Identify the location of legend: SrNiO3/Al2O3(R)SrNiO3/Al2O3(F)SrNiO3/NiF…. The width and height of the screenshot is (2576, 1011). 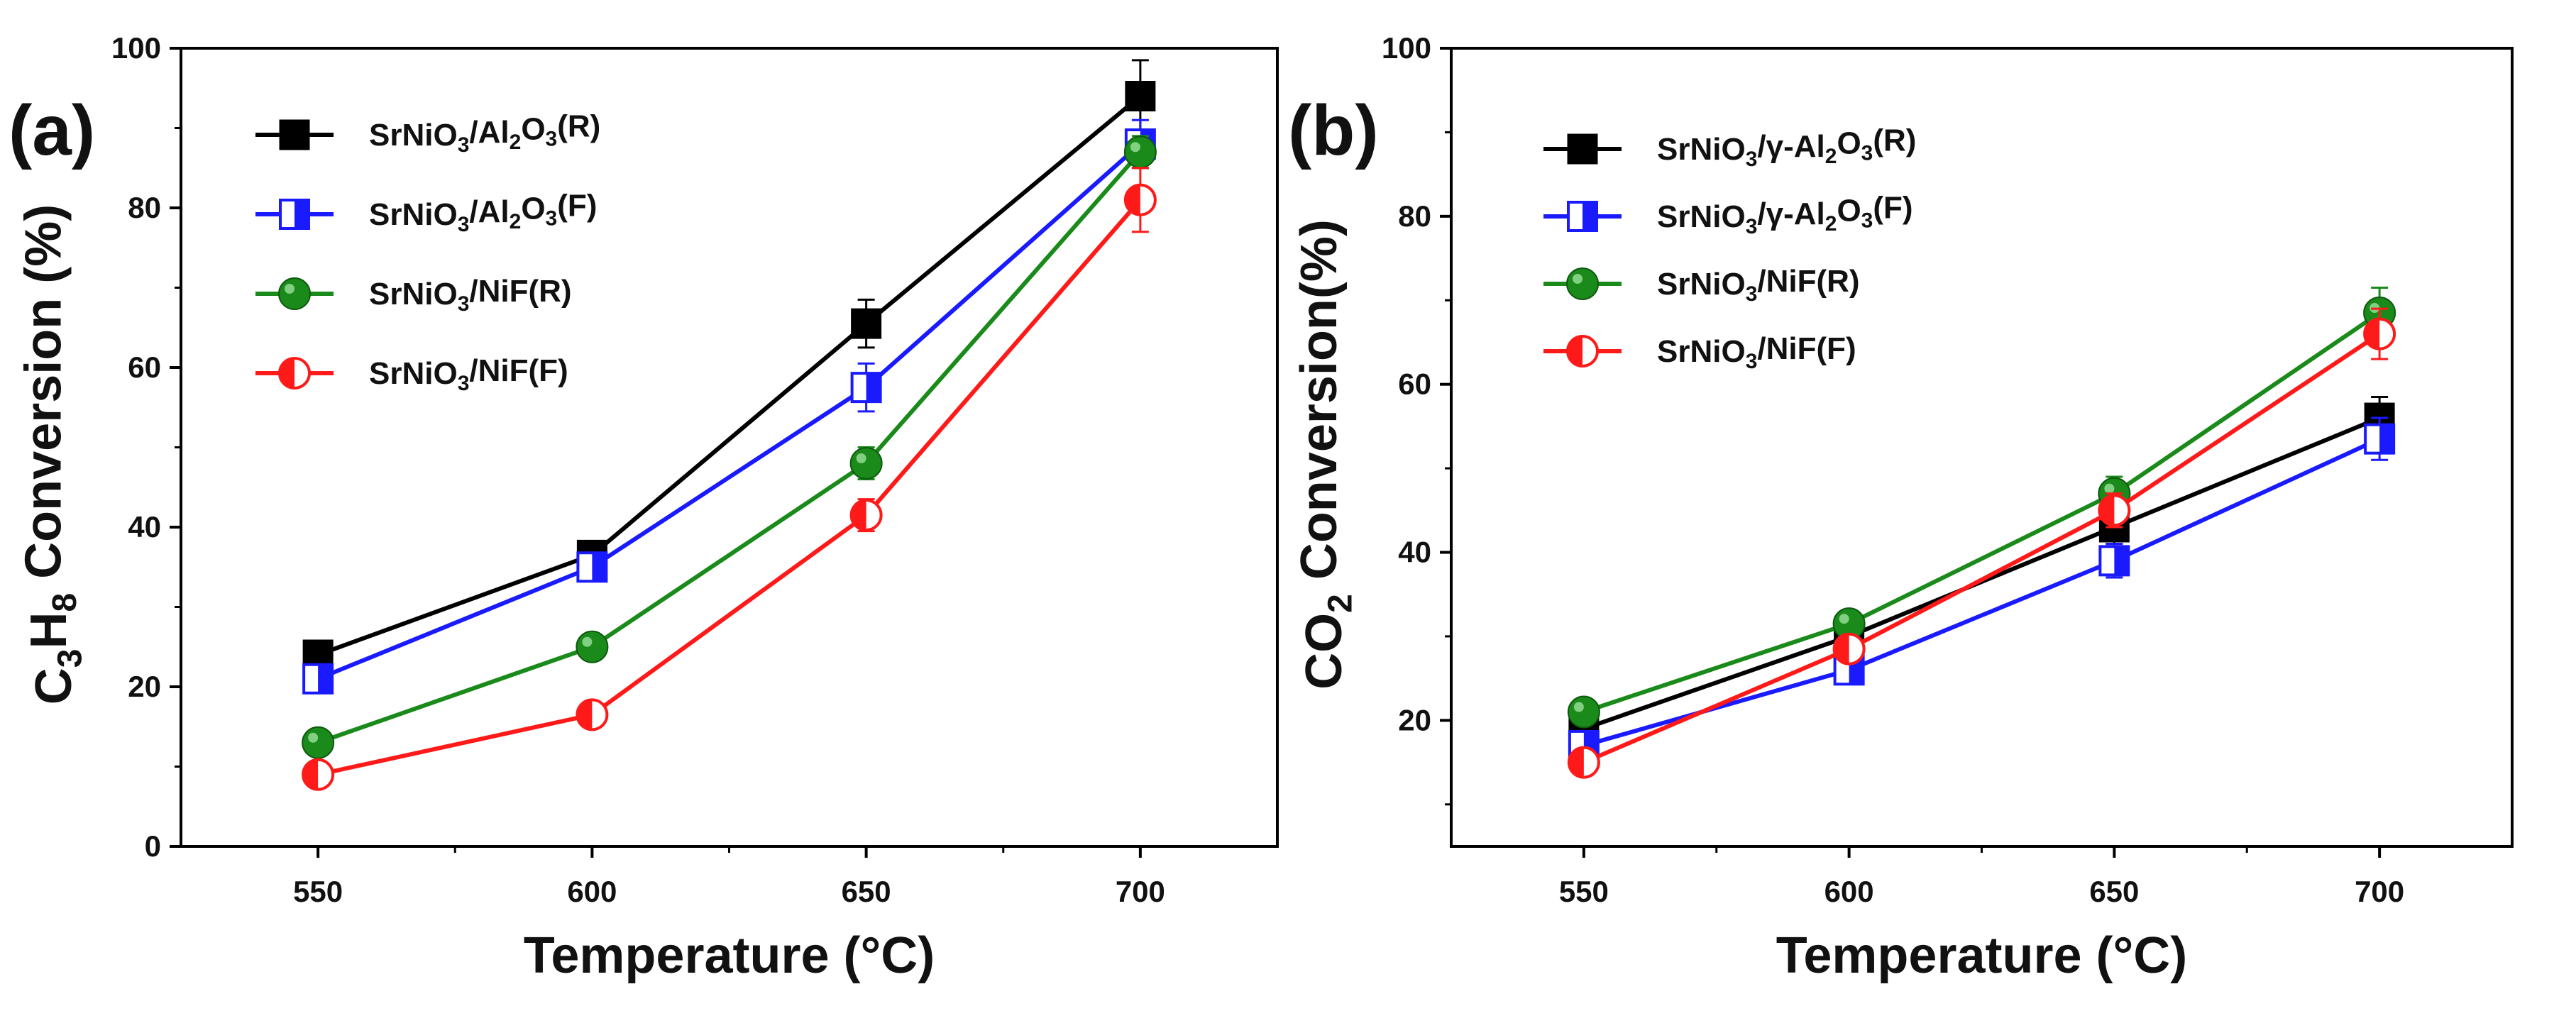
(427, 252).